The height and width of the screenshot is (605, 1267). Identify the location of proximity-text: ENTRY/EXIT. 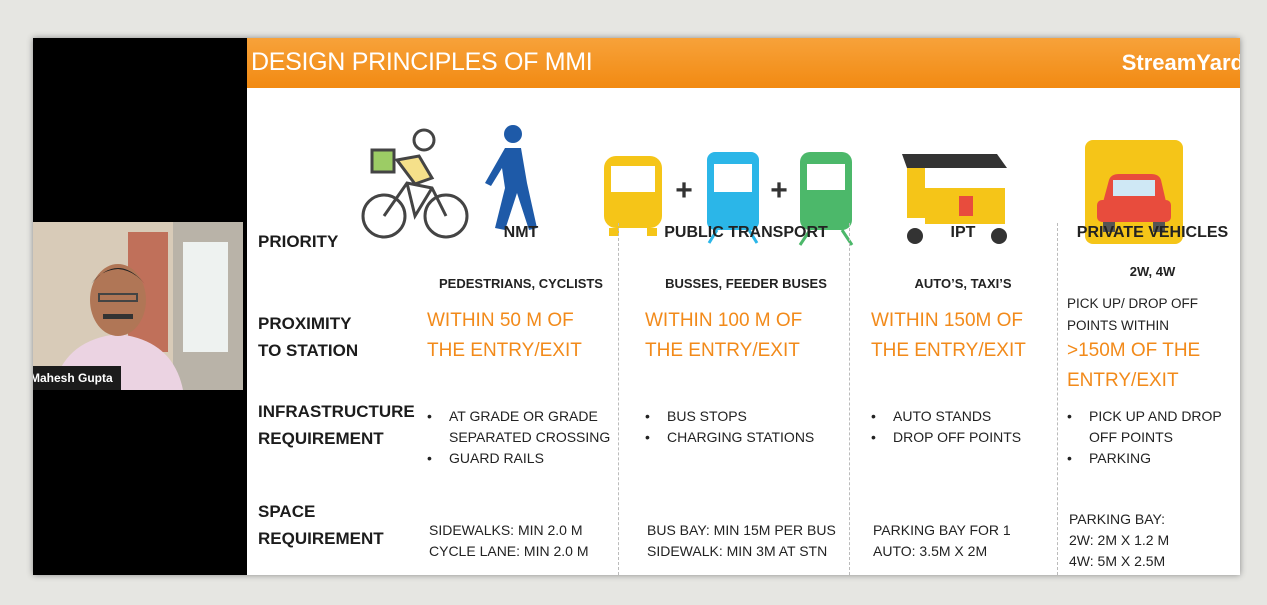
(1123, 380).